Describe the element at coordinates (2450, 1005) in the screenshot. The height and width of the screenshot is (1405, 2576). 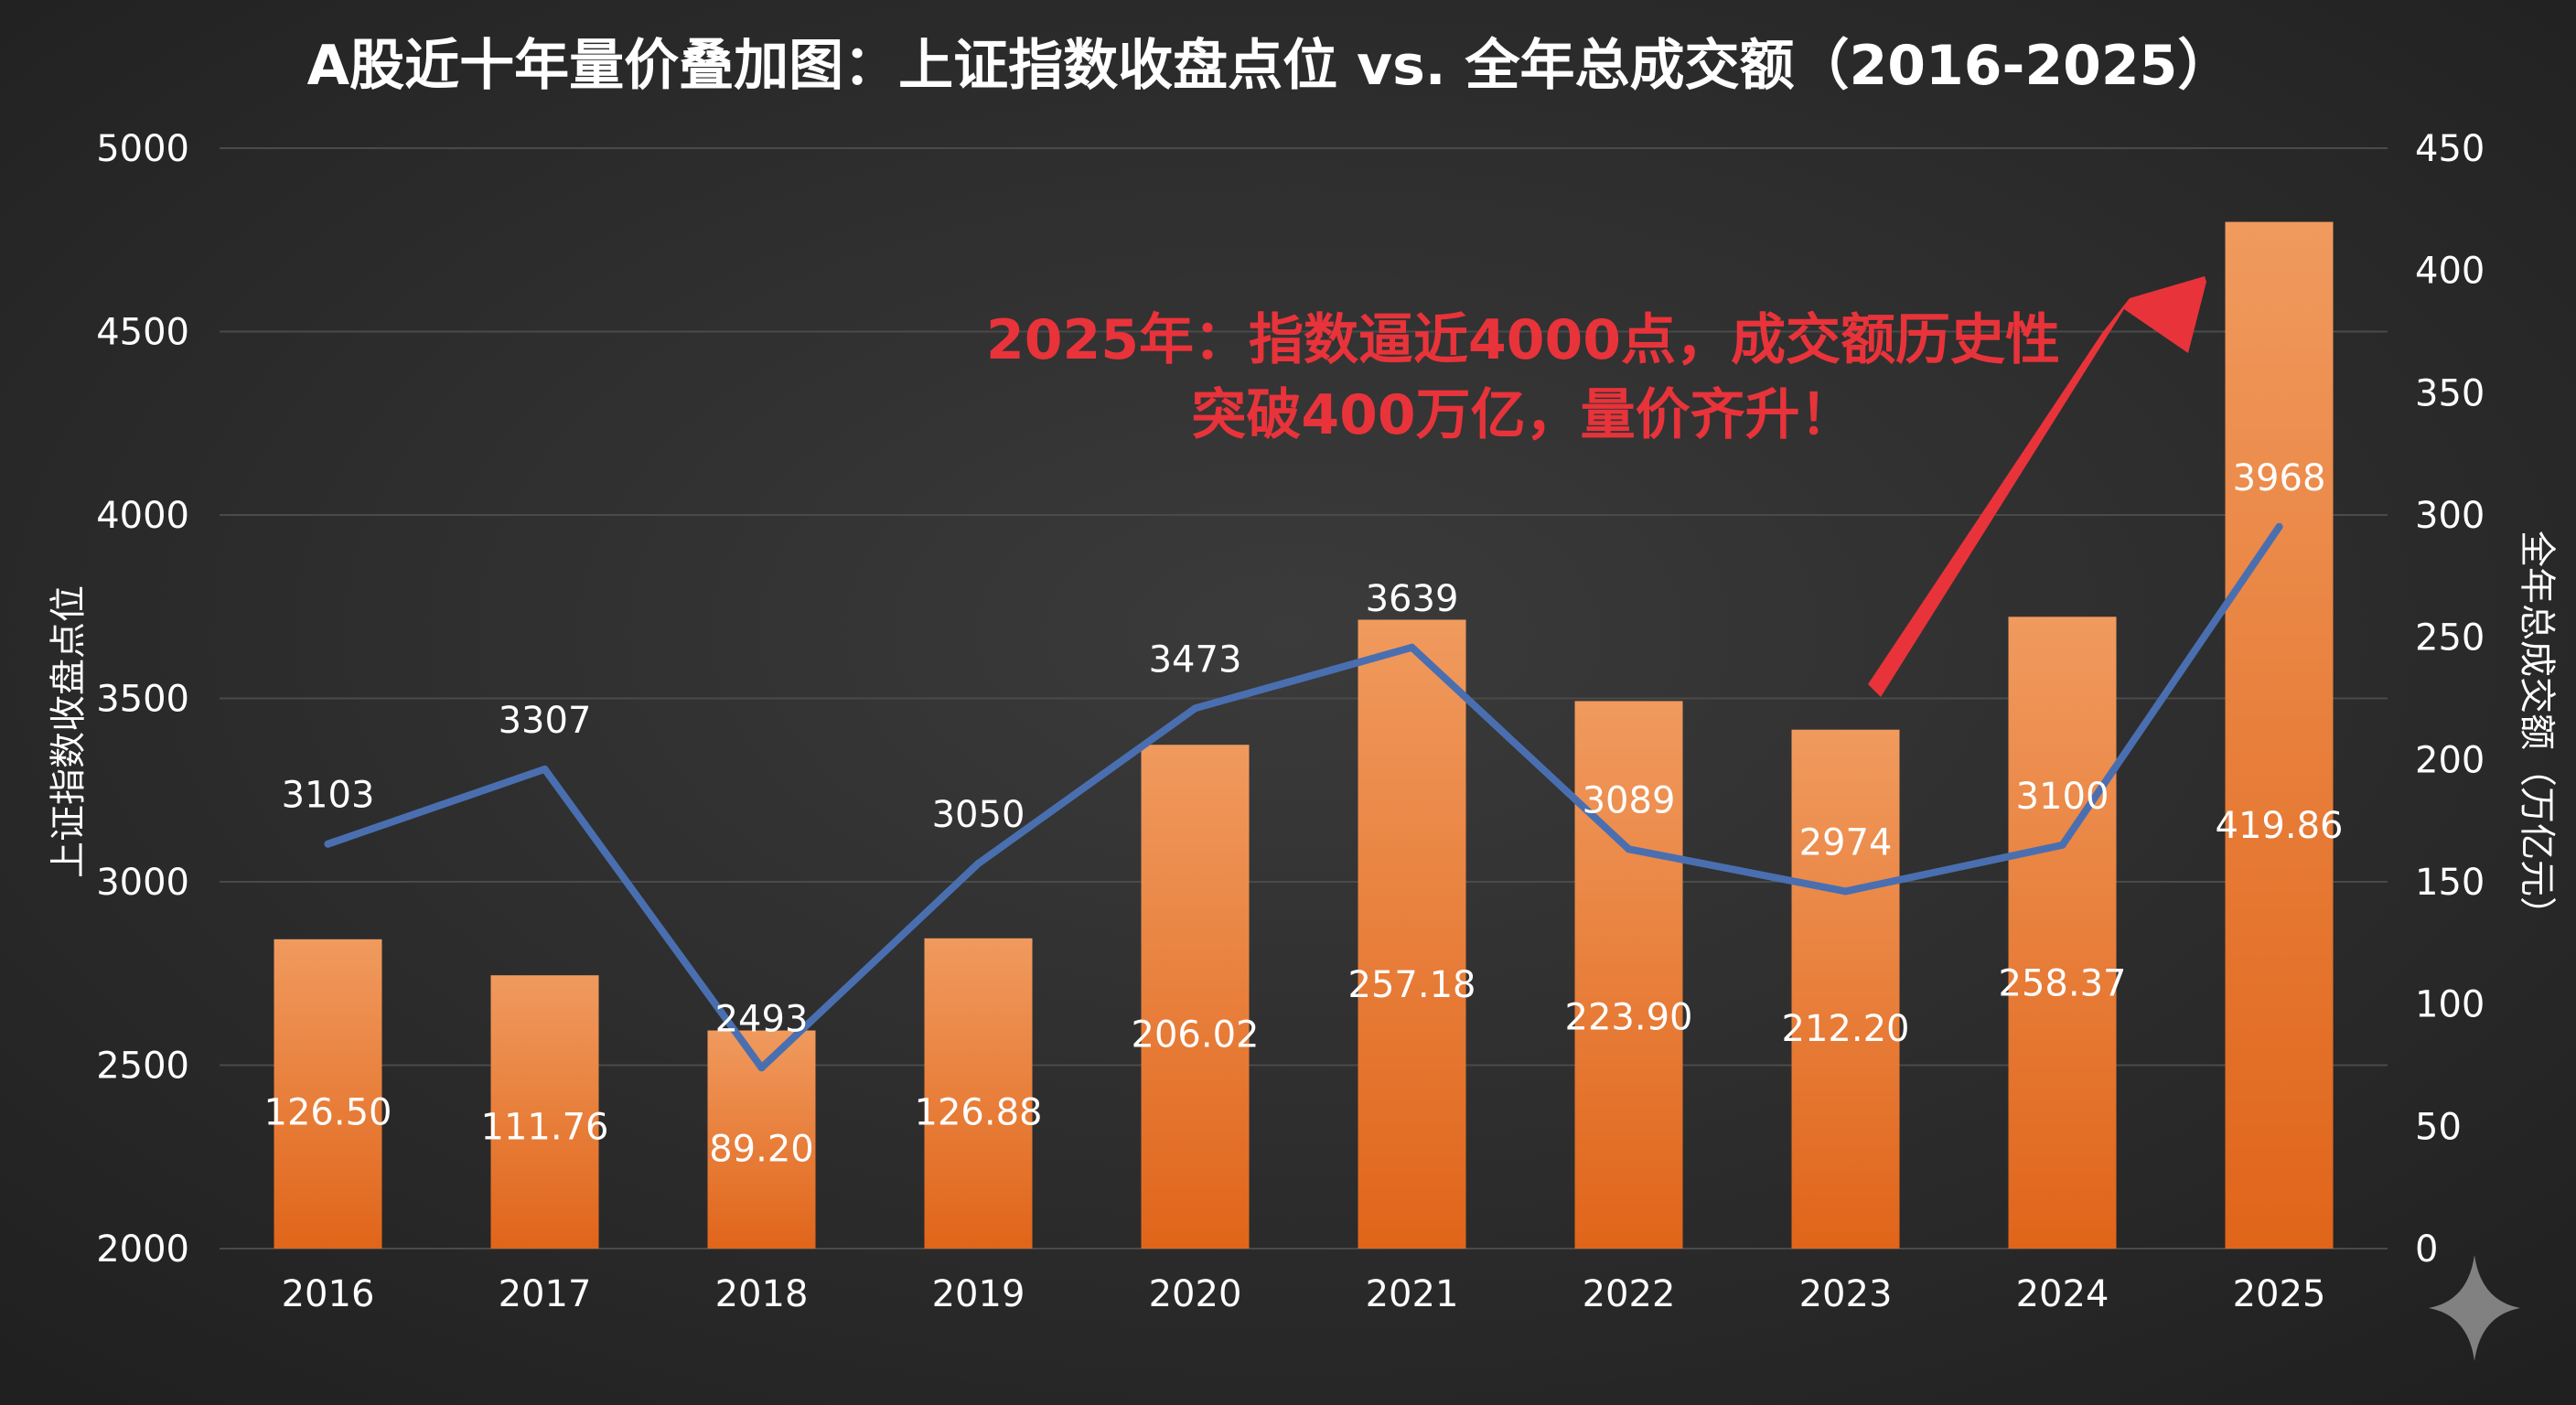
I see `y-right-tick-label: 100` at that location.